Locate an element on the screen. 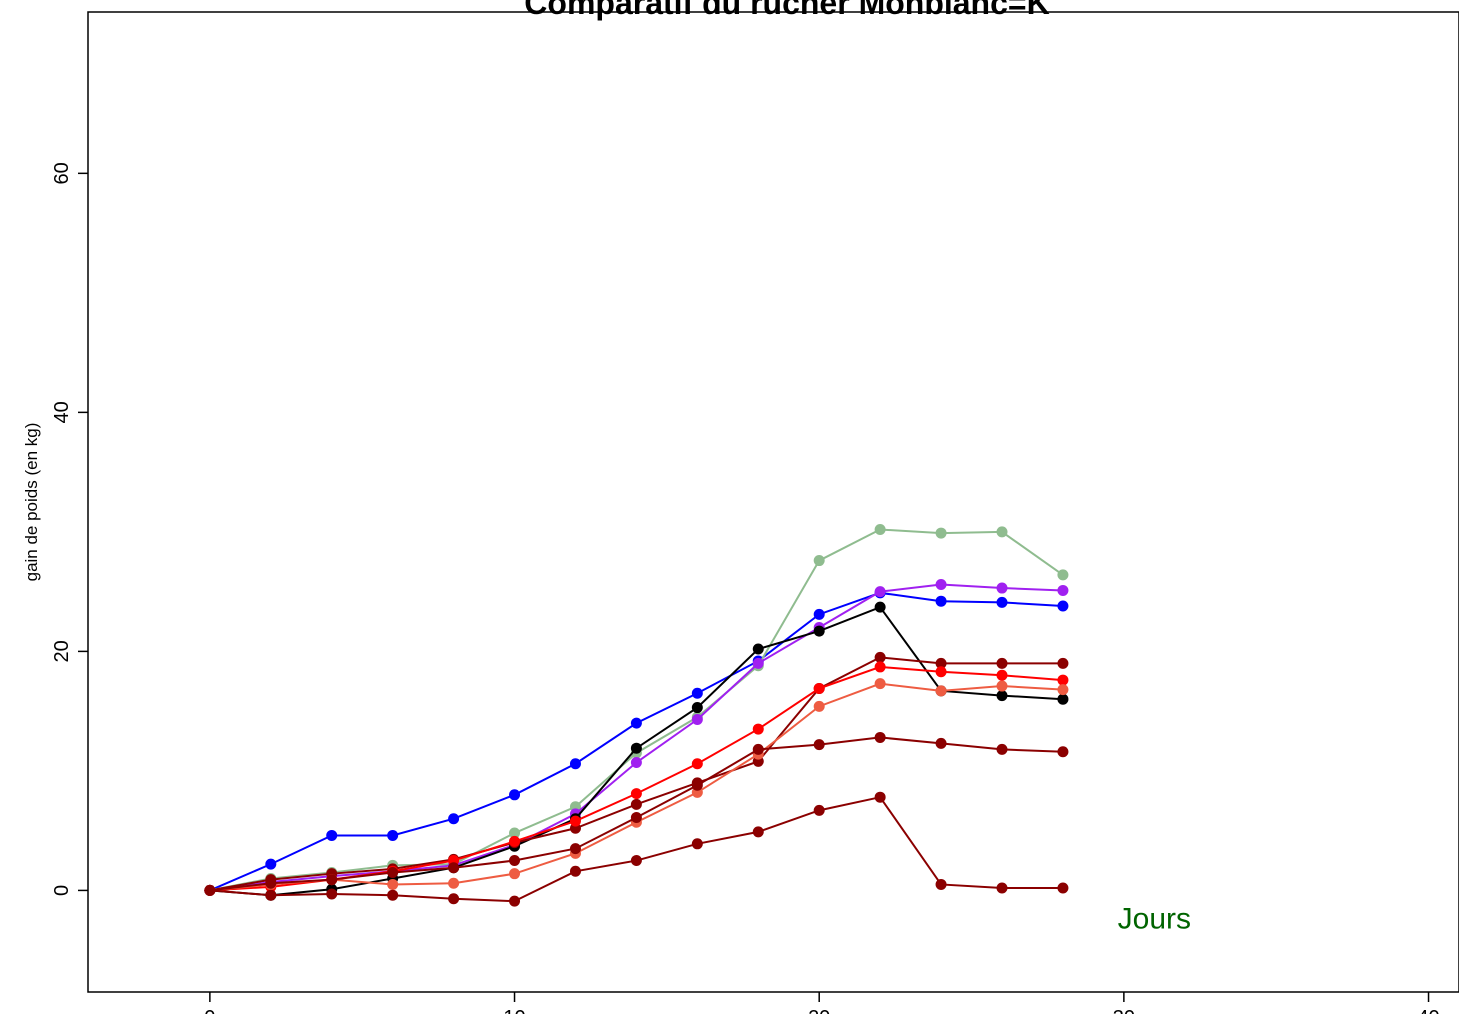  y-tick-label-3: 60 is located at coordinates (62, 173).